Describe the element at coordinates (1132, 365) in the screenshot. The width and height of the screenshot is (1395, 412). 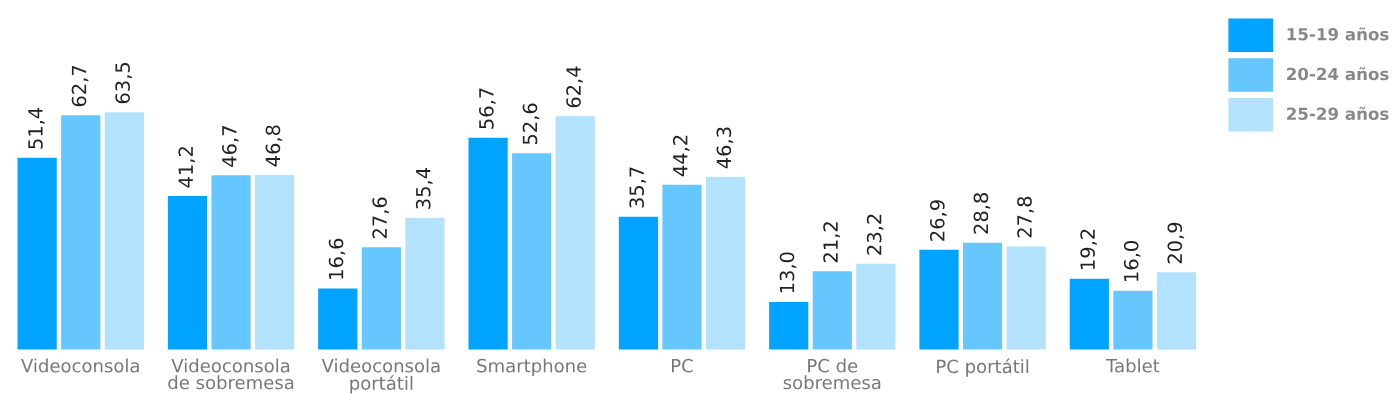
I see `x-tick-label: Tablet` at that location.